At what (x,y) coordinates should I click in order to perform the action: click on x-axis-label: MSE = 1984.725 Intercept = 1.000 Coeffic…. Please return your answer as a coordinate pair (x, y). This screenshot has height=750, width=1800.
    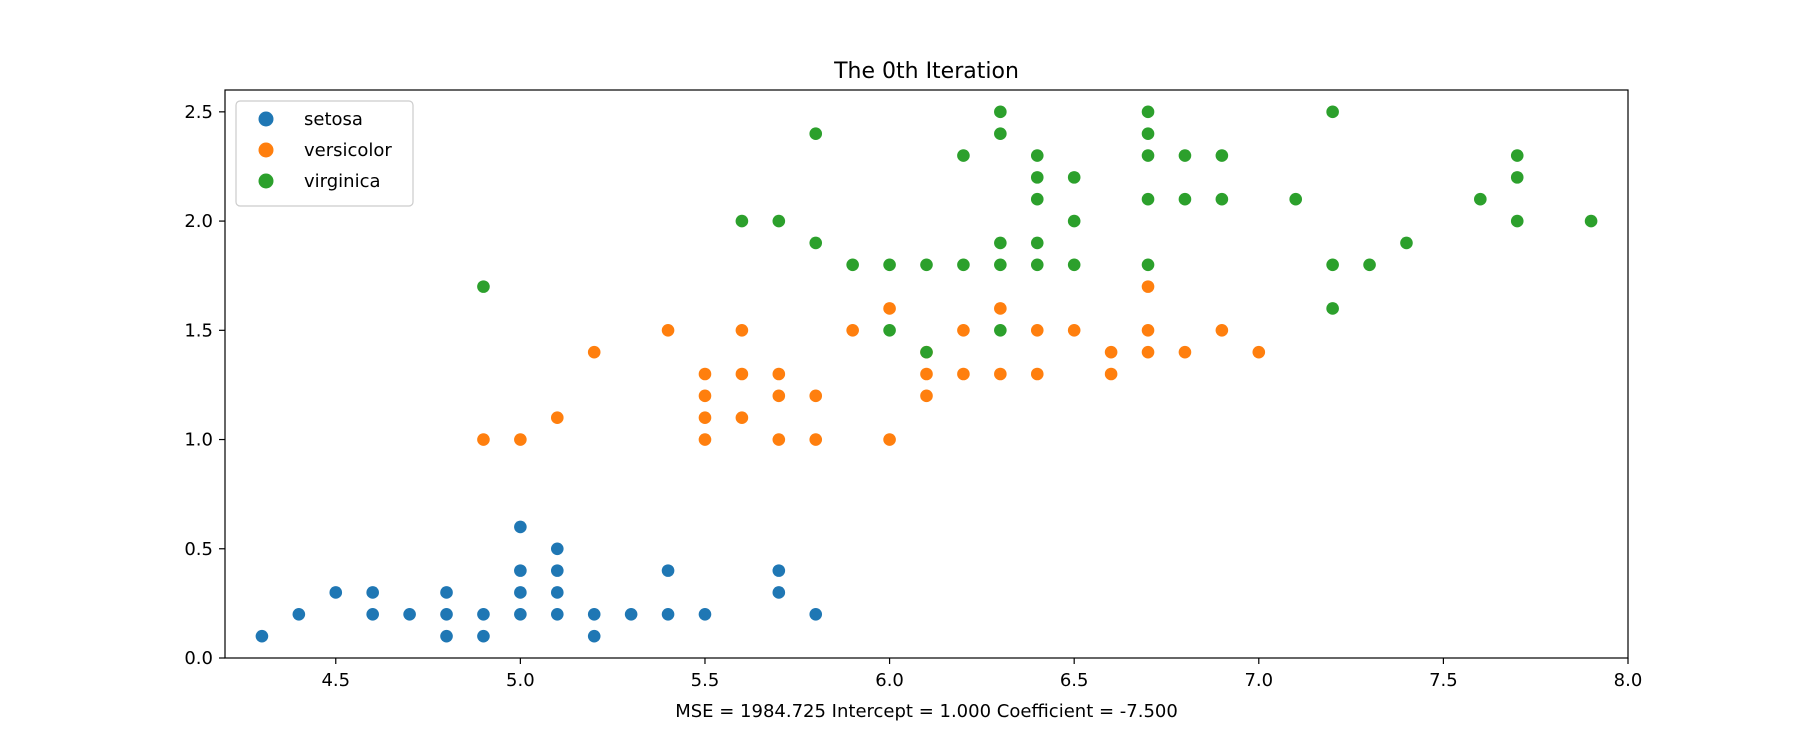
    Looking at the image, I should click on (926, 711).